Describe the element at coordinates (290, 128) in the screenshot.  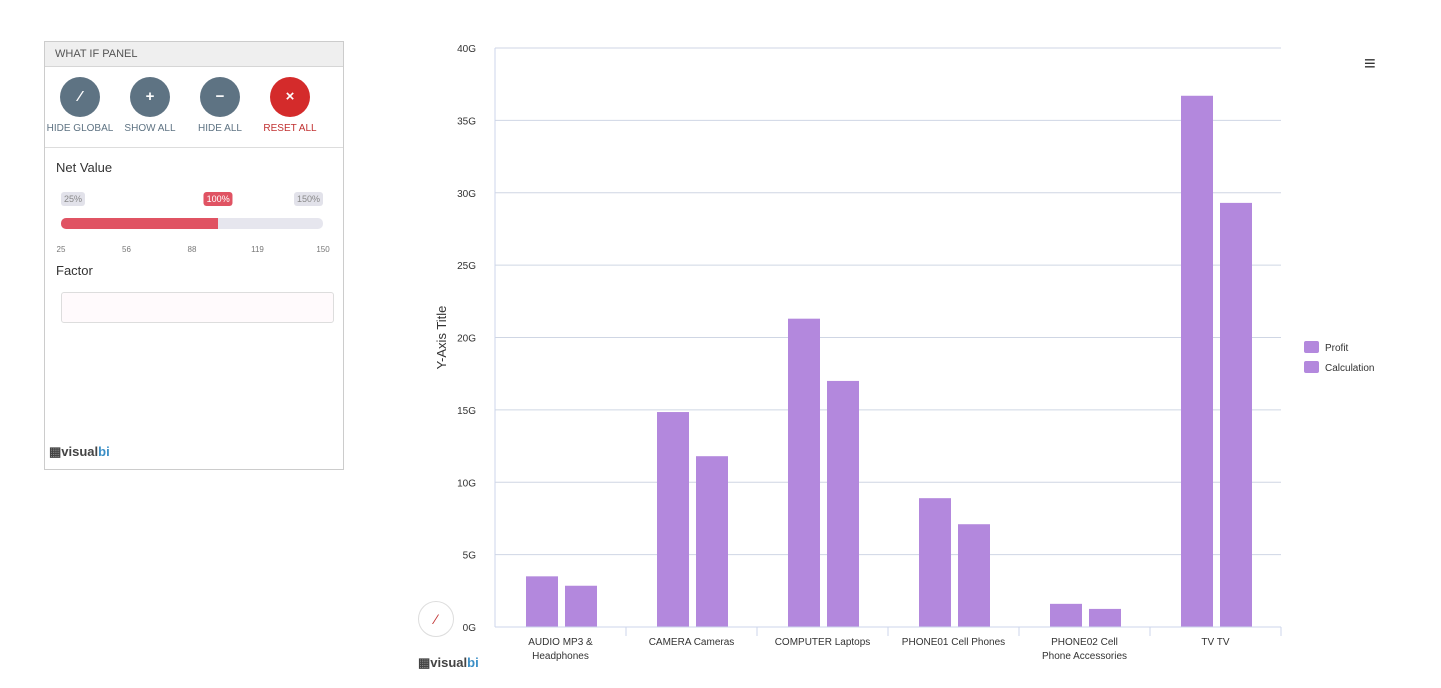
I see `button-label: RESET ALL` at that location.